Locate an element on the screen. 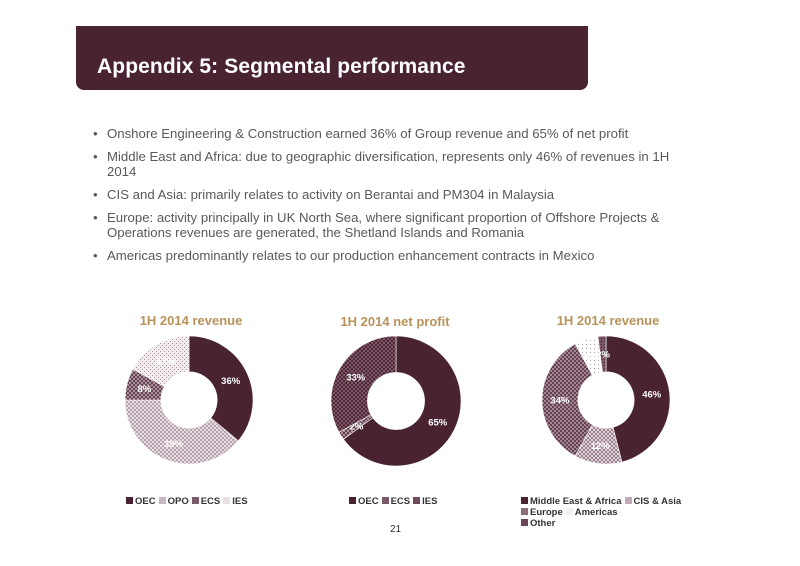 The image size is (800, 566). revenue-segments-donut: 36% 39% 8% 17% is located at coordinates (189, 400).